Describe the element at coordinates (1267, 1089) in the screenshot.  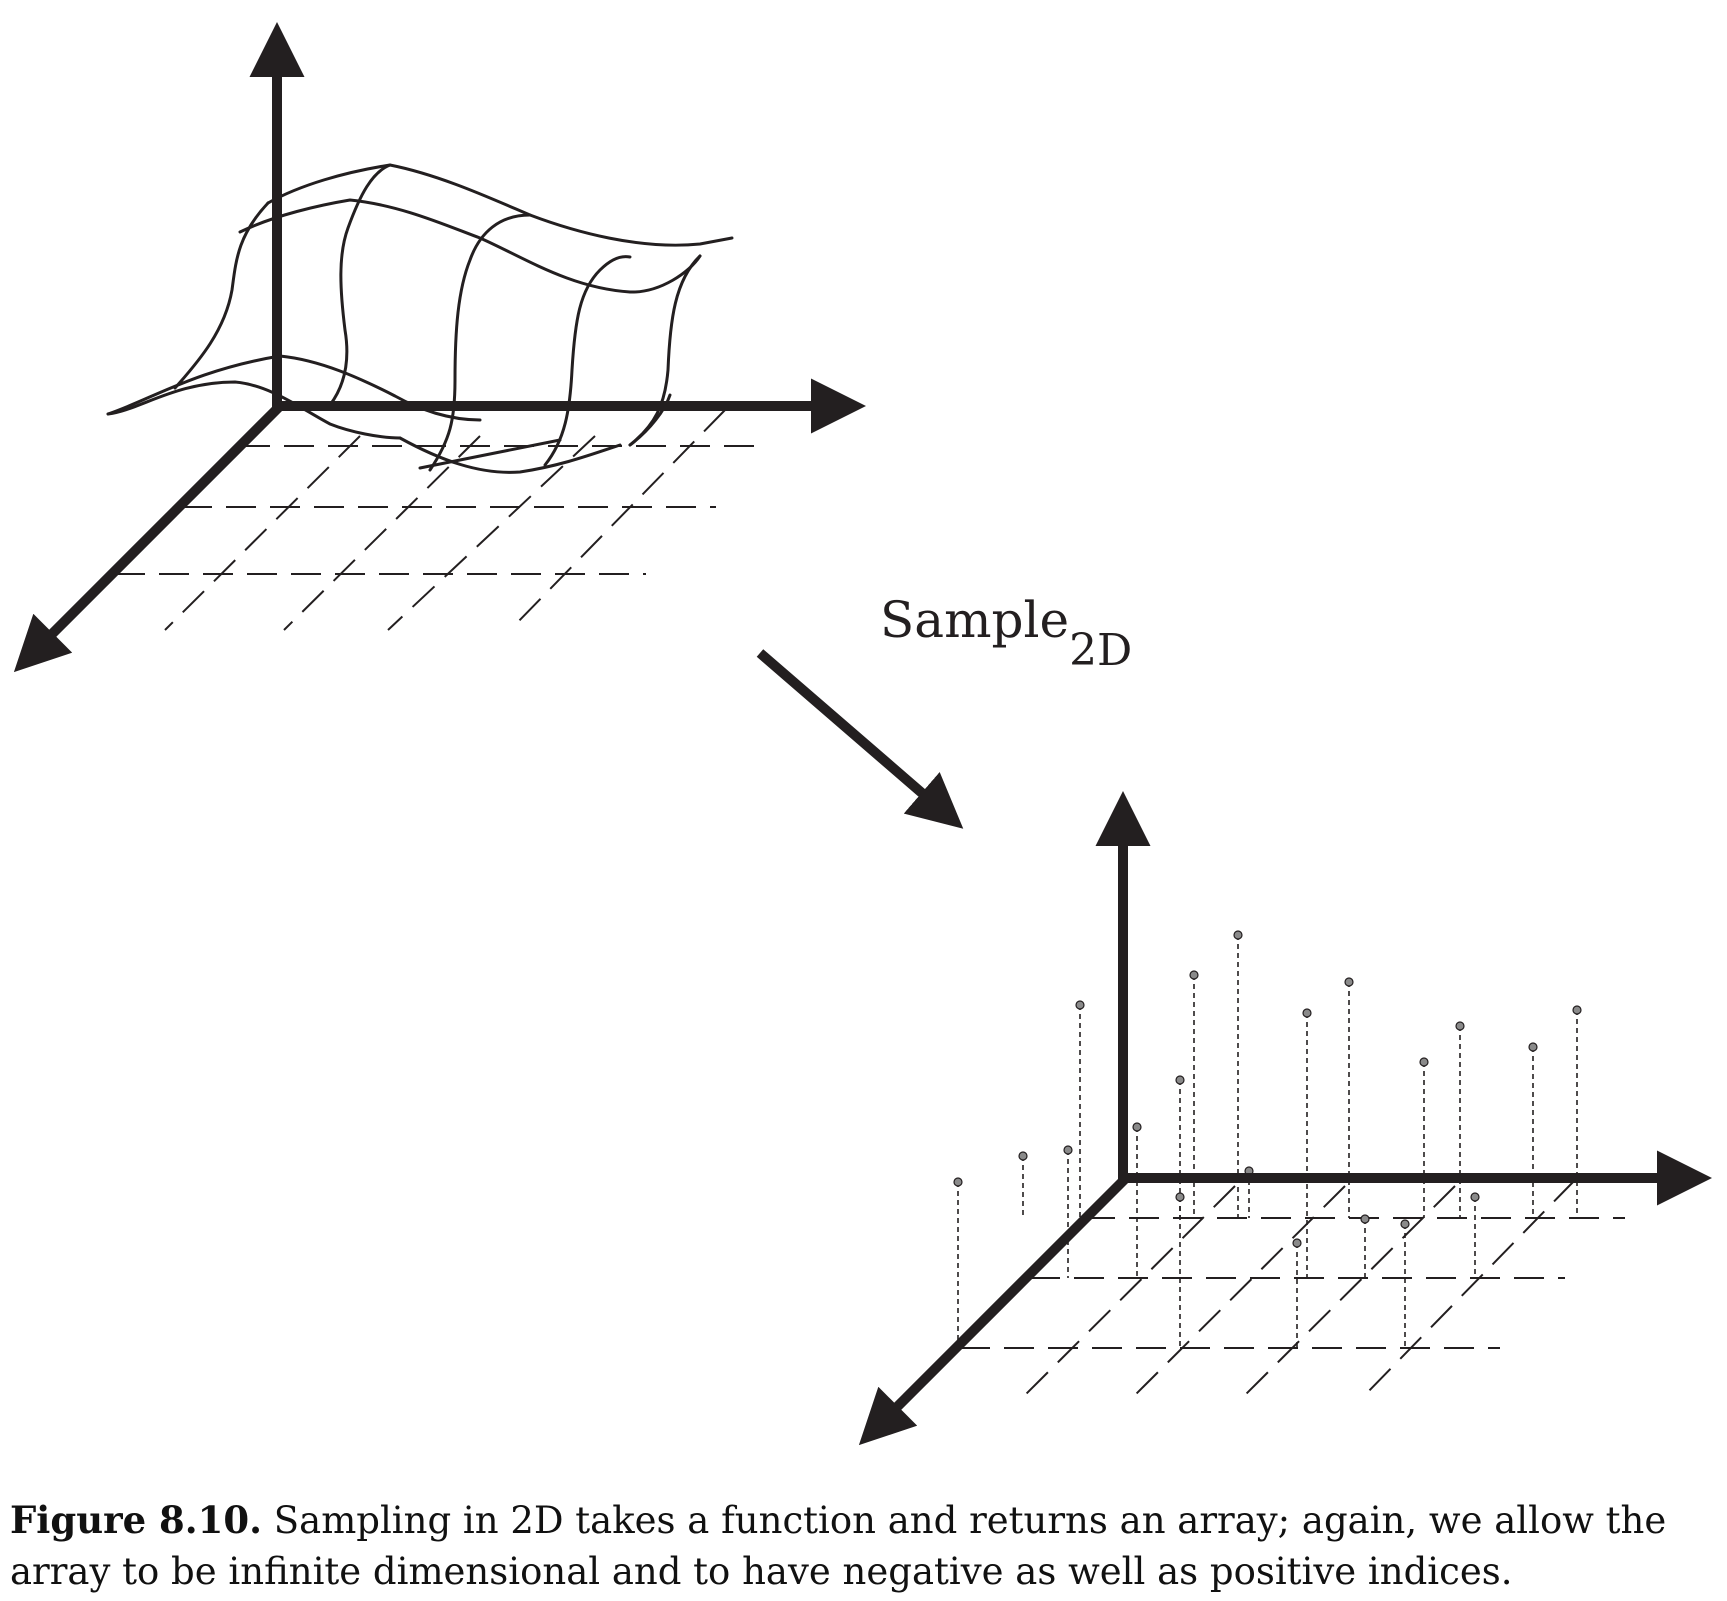
I see `sample-points` at that location.